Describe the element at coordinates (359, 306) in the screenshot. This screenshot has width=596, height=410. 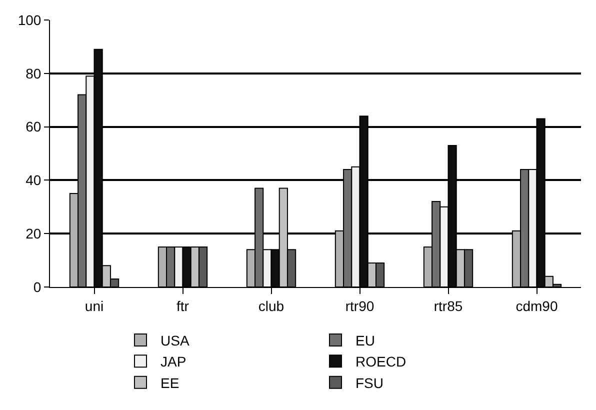
I see `x-tick-label: rtr90` at that location.